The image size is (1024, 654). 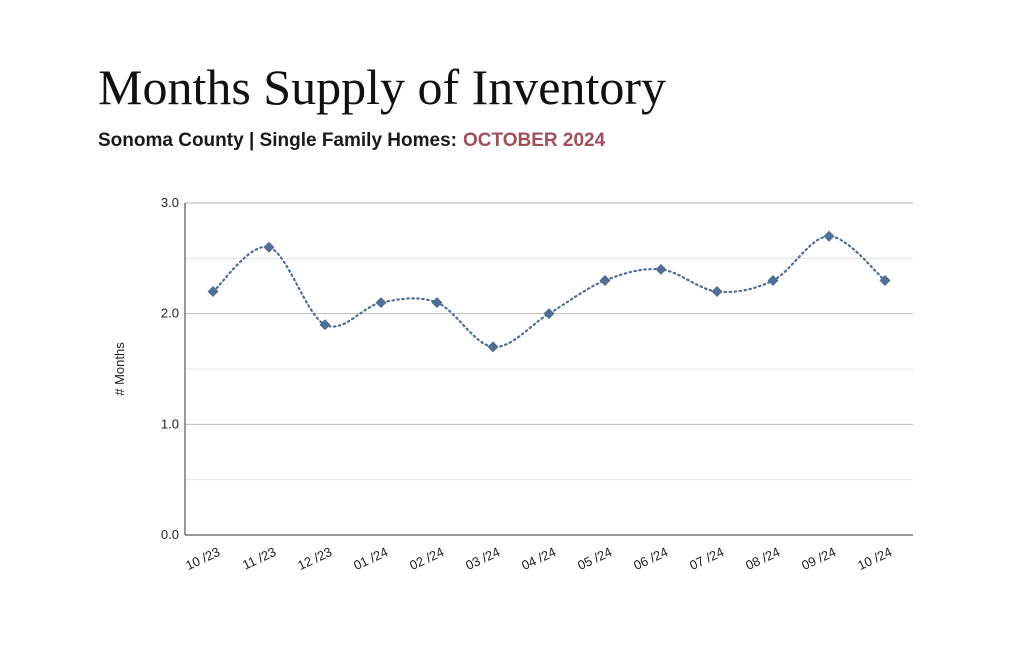 I want to click on series-markers, so click(x=549, y=291).